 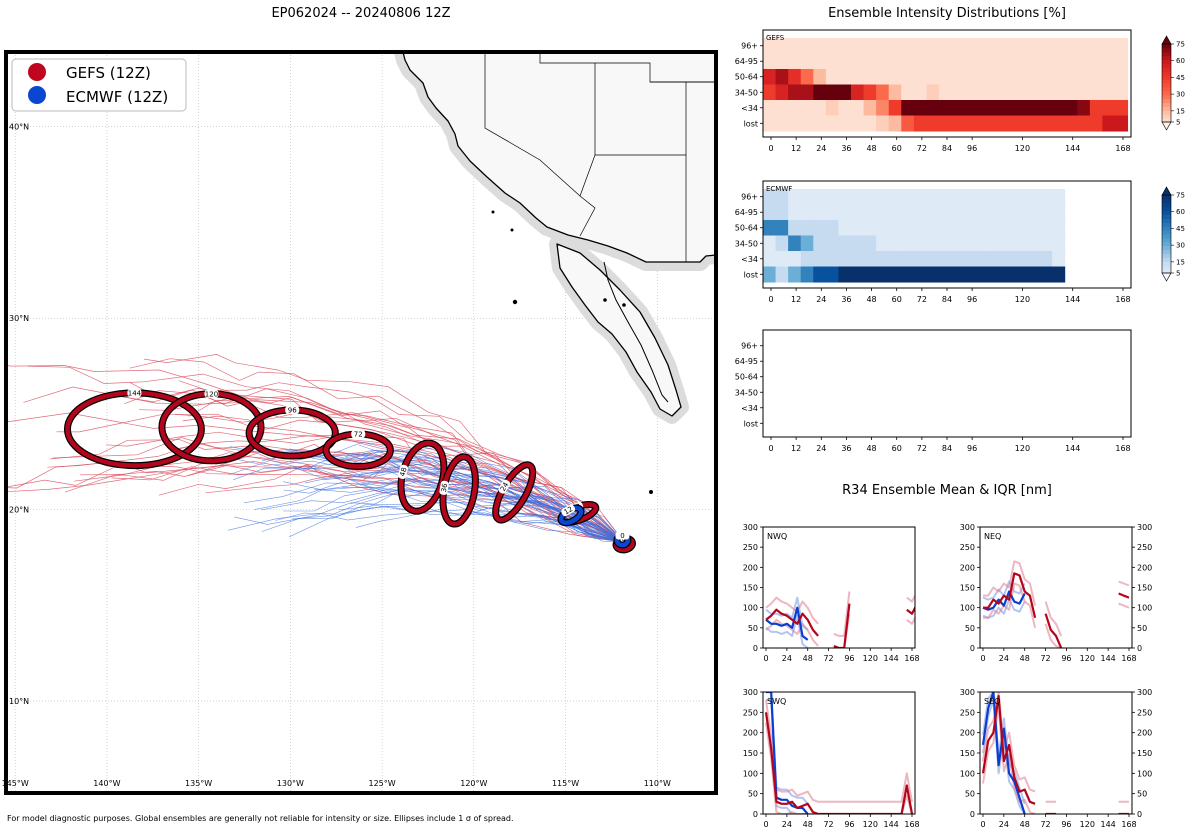 What do you see at coordinates (569, 510) in the screenshot?
I see `ecmwf-ellipse-hour-label: 12` at bounding box center [569, 510].